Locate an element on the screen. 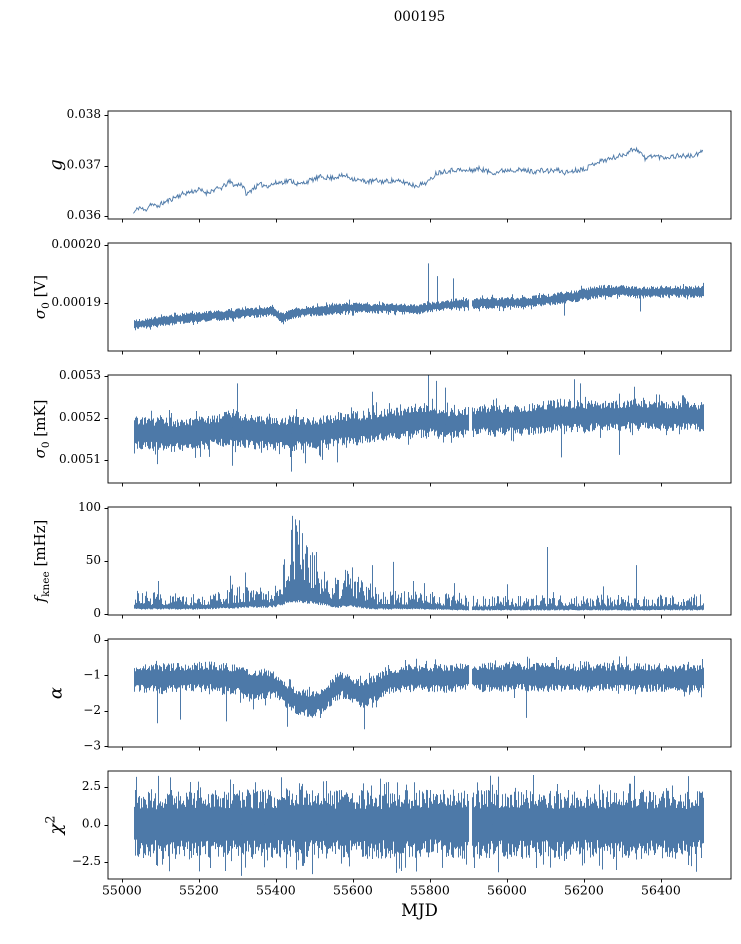 This screenshot has width=741, height=944. y-axis-label-chi2: χ2 is located at coordinates (54, 825).